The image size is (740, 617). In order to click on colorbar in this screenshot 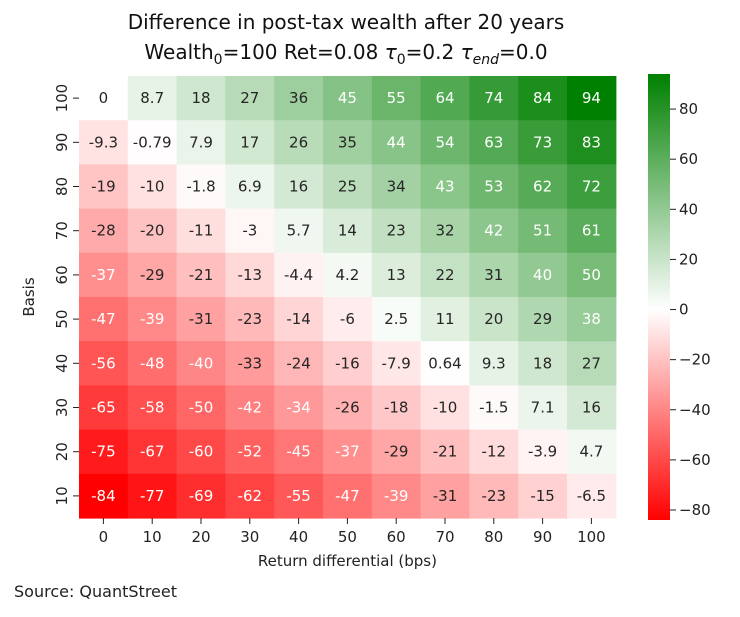, I will do `click(659, 297)`.